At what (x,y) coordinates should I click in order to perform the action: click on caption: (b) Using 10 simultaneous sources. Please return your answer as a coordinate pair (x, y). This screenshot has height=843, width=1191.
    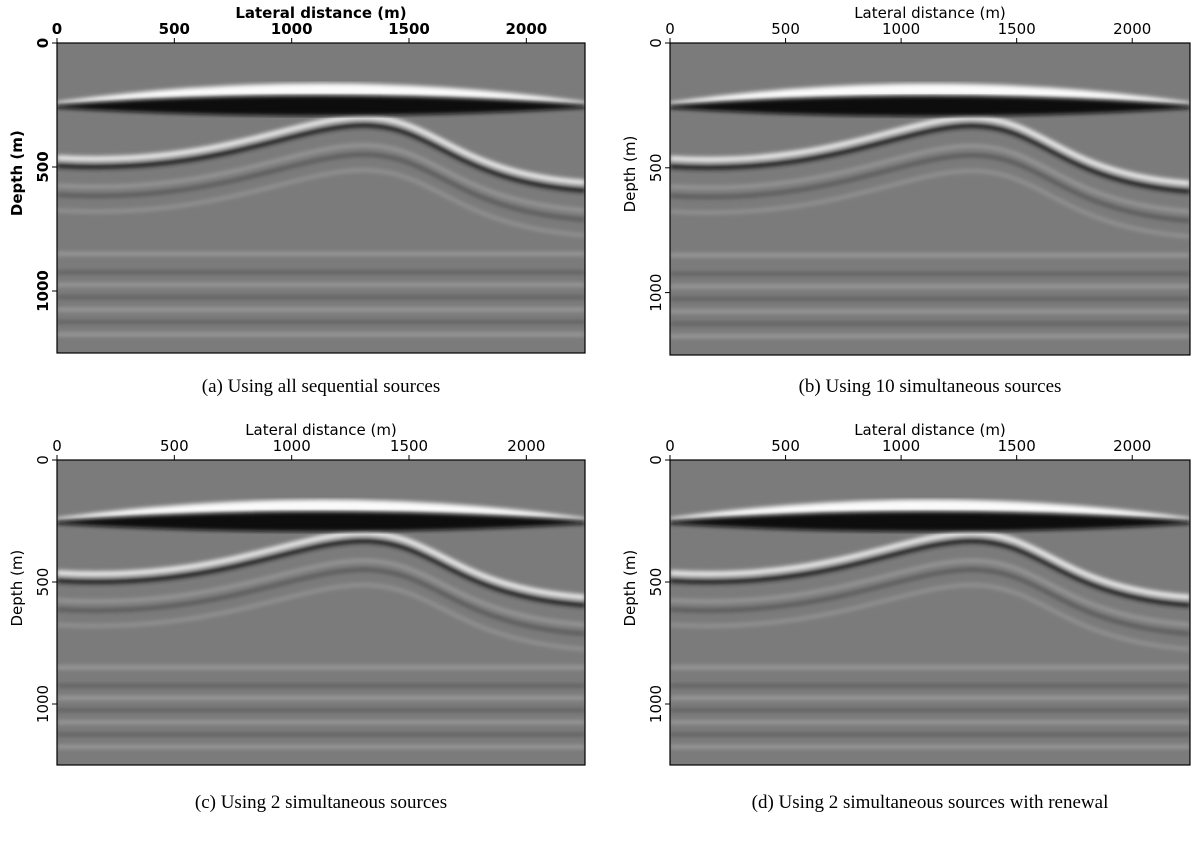
    Looking at the image, I should click on (930, 386).